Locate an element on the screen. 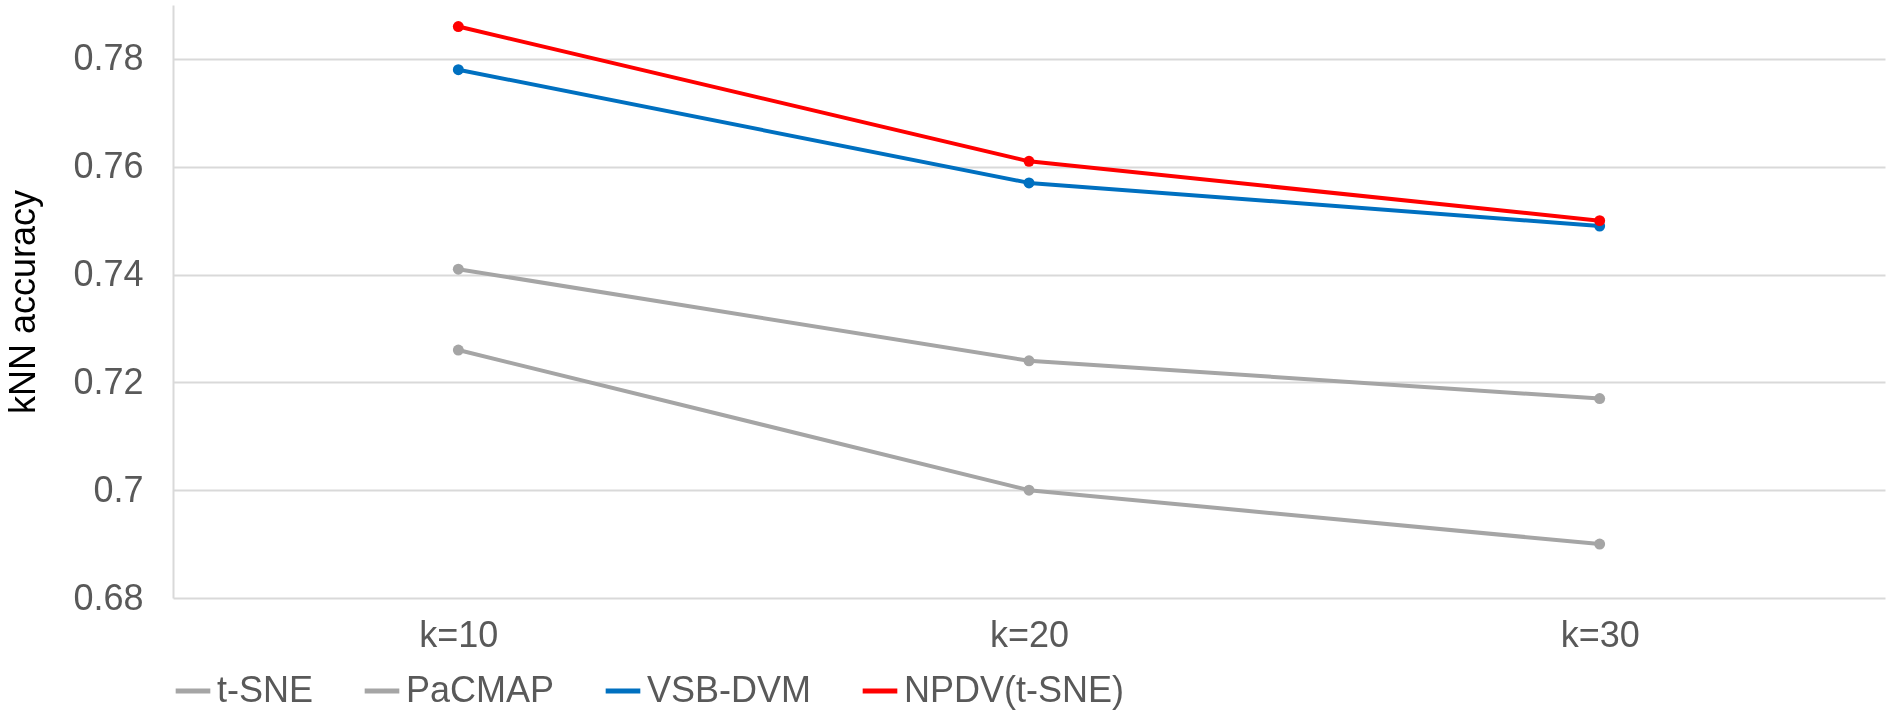  y-tick-label: 0.68 is located at coordinates (108, 597).